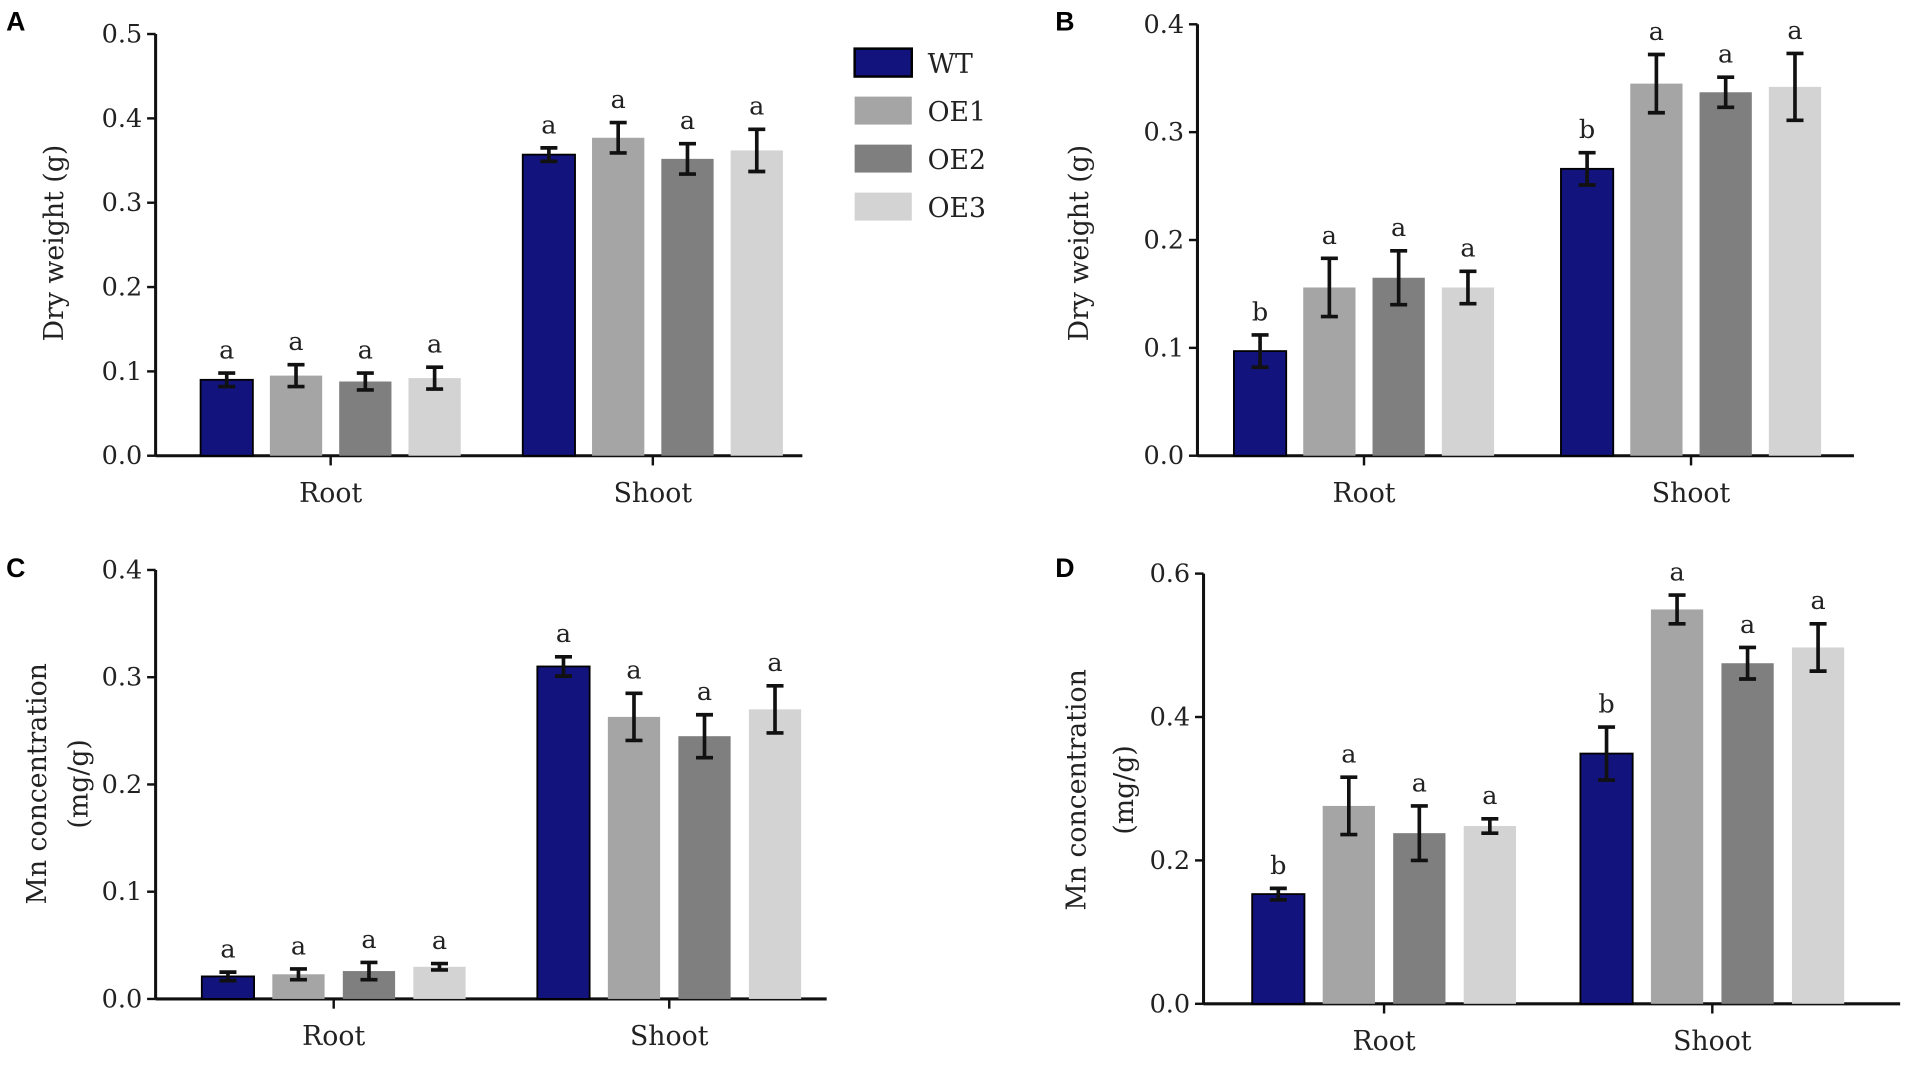 Image resolution: width=1905 pixels, height=1067 pixels. Describe the element at coordinates (883, 158) in the screenshot. I see `legend-swatch-oe2` at that location.